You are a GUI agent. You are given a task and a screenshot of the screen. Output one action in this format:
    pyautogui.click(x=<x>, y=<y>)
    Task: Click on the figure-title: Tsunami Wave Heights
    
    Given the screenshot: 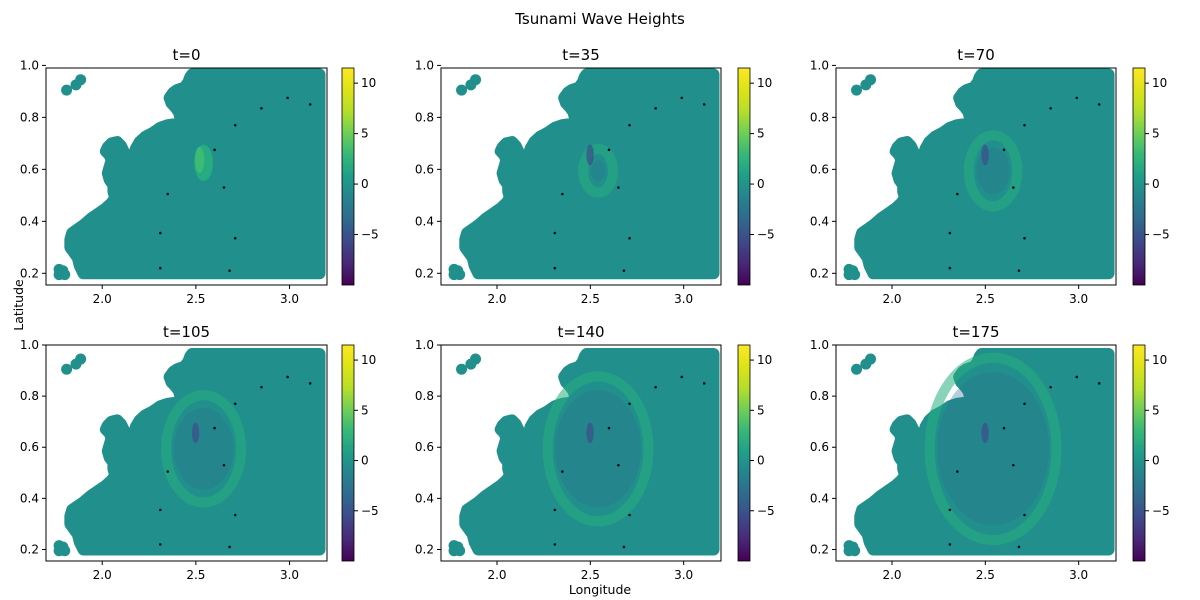 What is the action you would take?
    pyautogui.click(x=599, y=19)
    